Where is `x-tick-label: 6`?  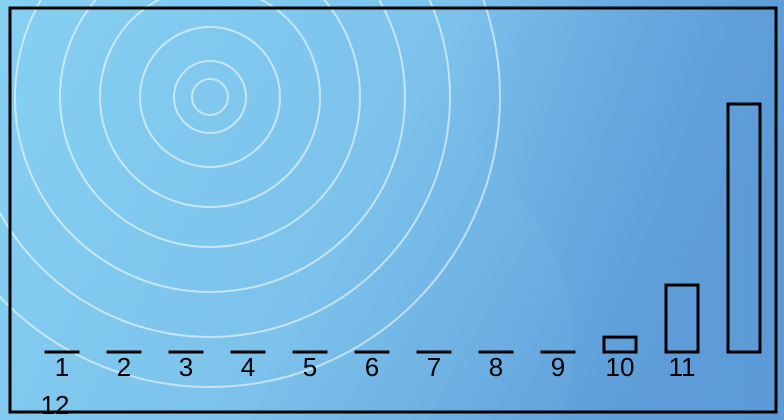
x-tick-label: 6 is located at coordinates (372, 367).